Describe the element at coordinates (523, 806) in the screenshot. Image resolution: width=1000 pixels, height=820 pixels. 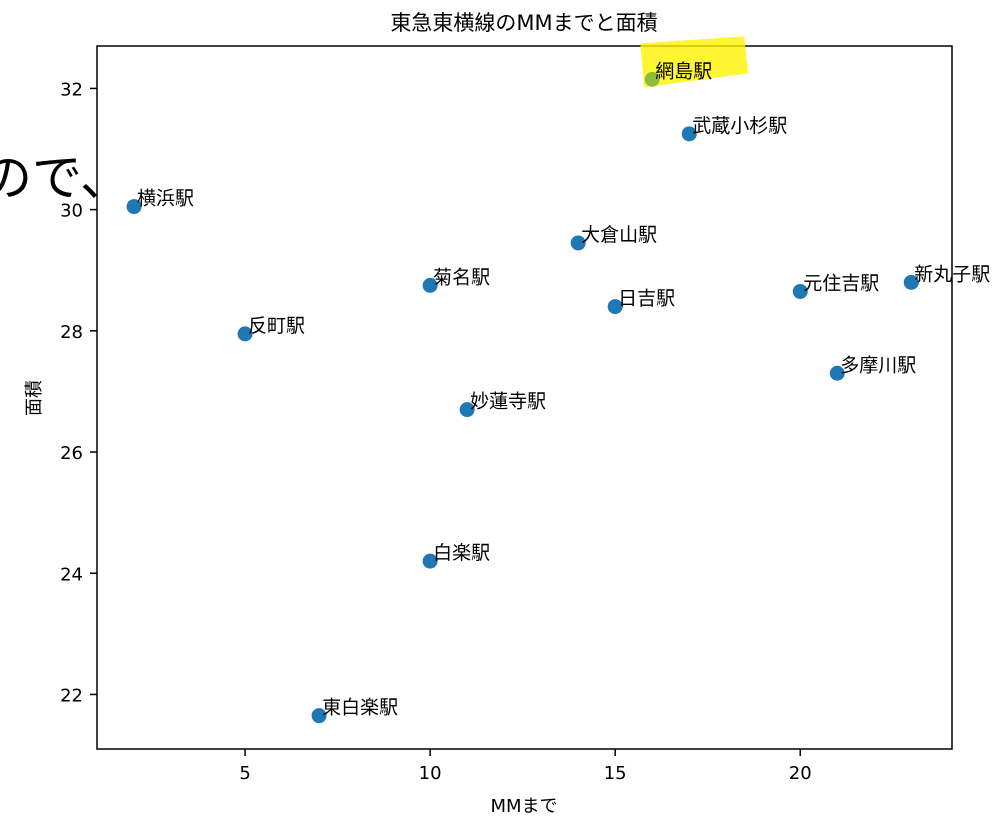
I see `x-axis-label: MMまで` at that location.